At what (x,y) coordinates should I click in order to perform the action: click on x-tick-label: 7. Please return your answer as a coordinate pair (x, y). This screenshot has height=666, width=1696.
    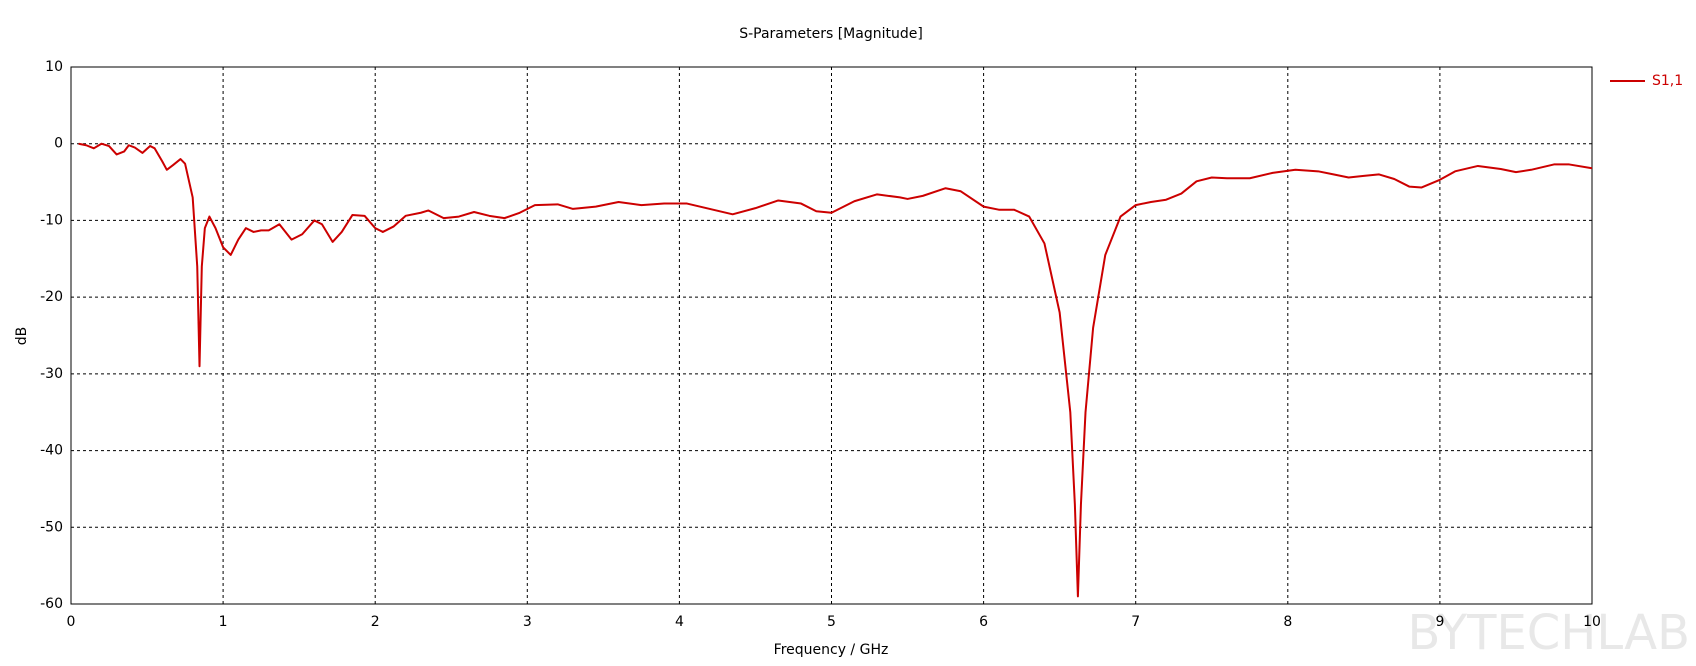
    Looking at the image, I should click on (1135, 622).